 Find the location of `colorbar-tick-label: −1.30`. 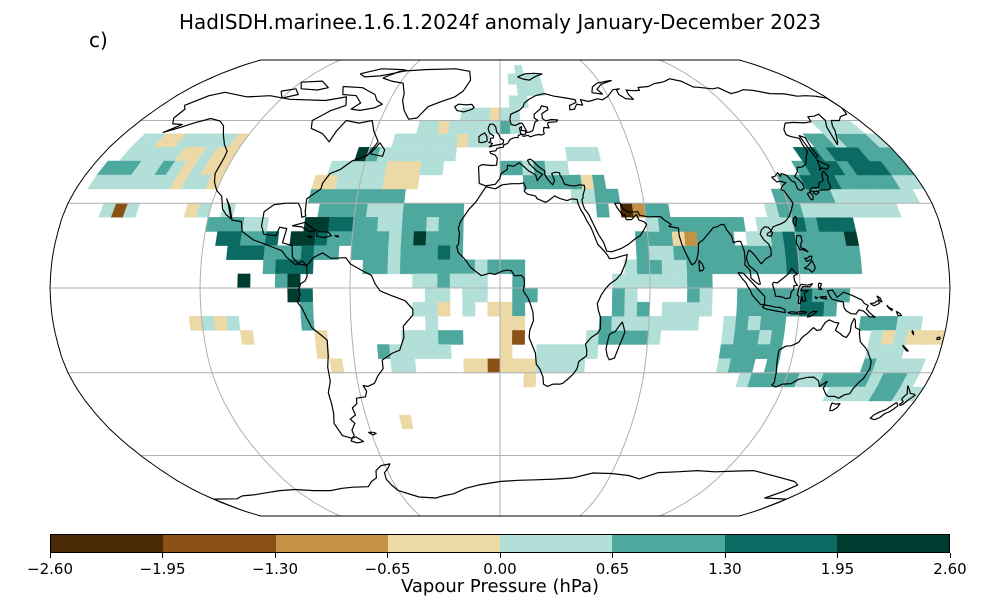

colorbar-tick-label: −1.30 is located at coordinates (275, 569).